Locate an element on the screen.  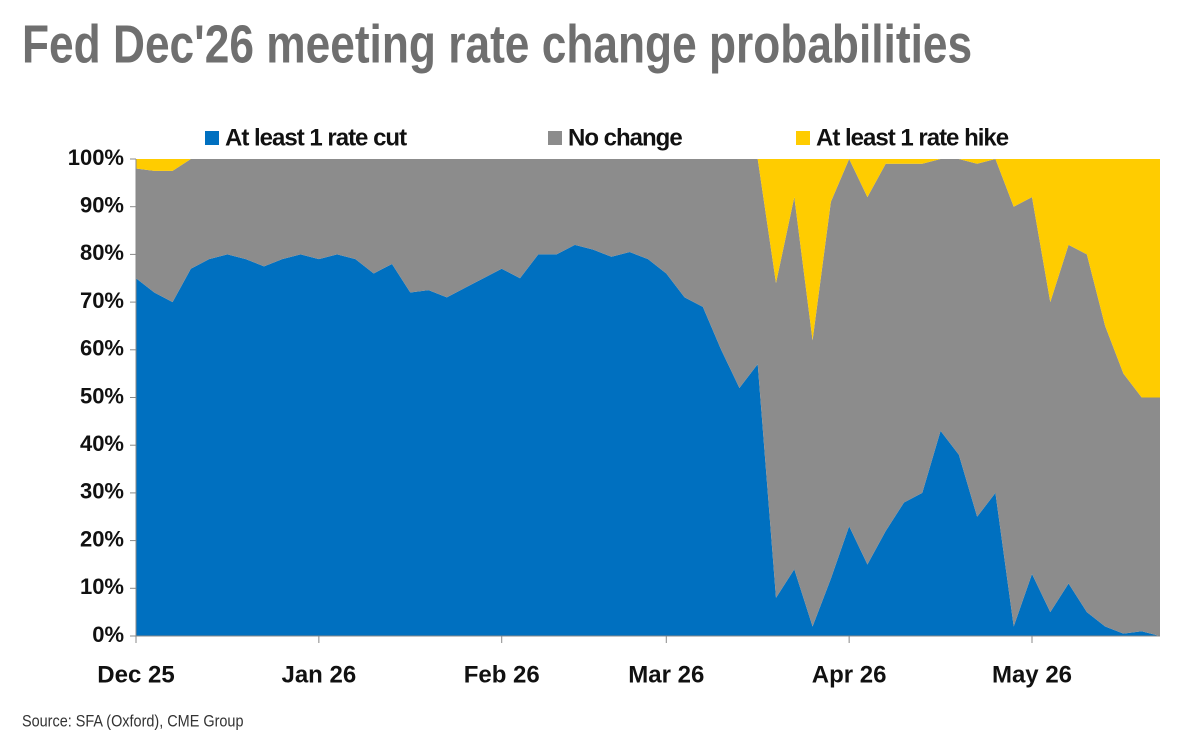
legend-label: No change is located at coordinates (625, 137).